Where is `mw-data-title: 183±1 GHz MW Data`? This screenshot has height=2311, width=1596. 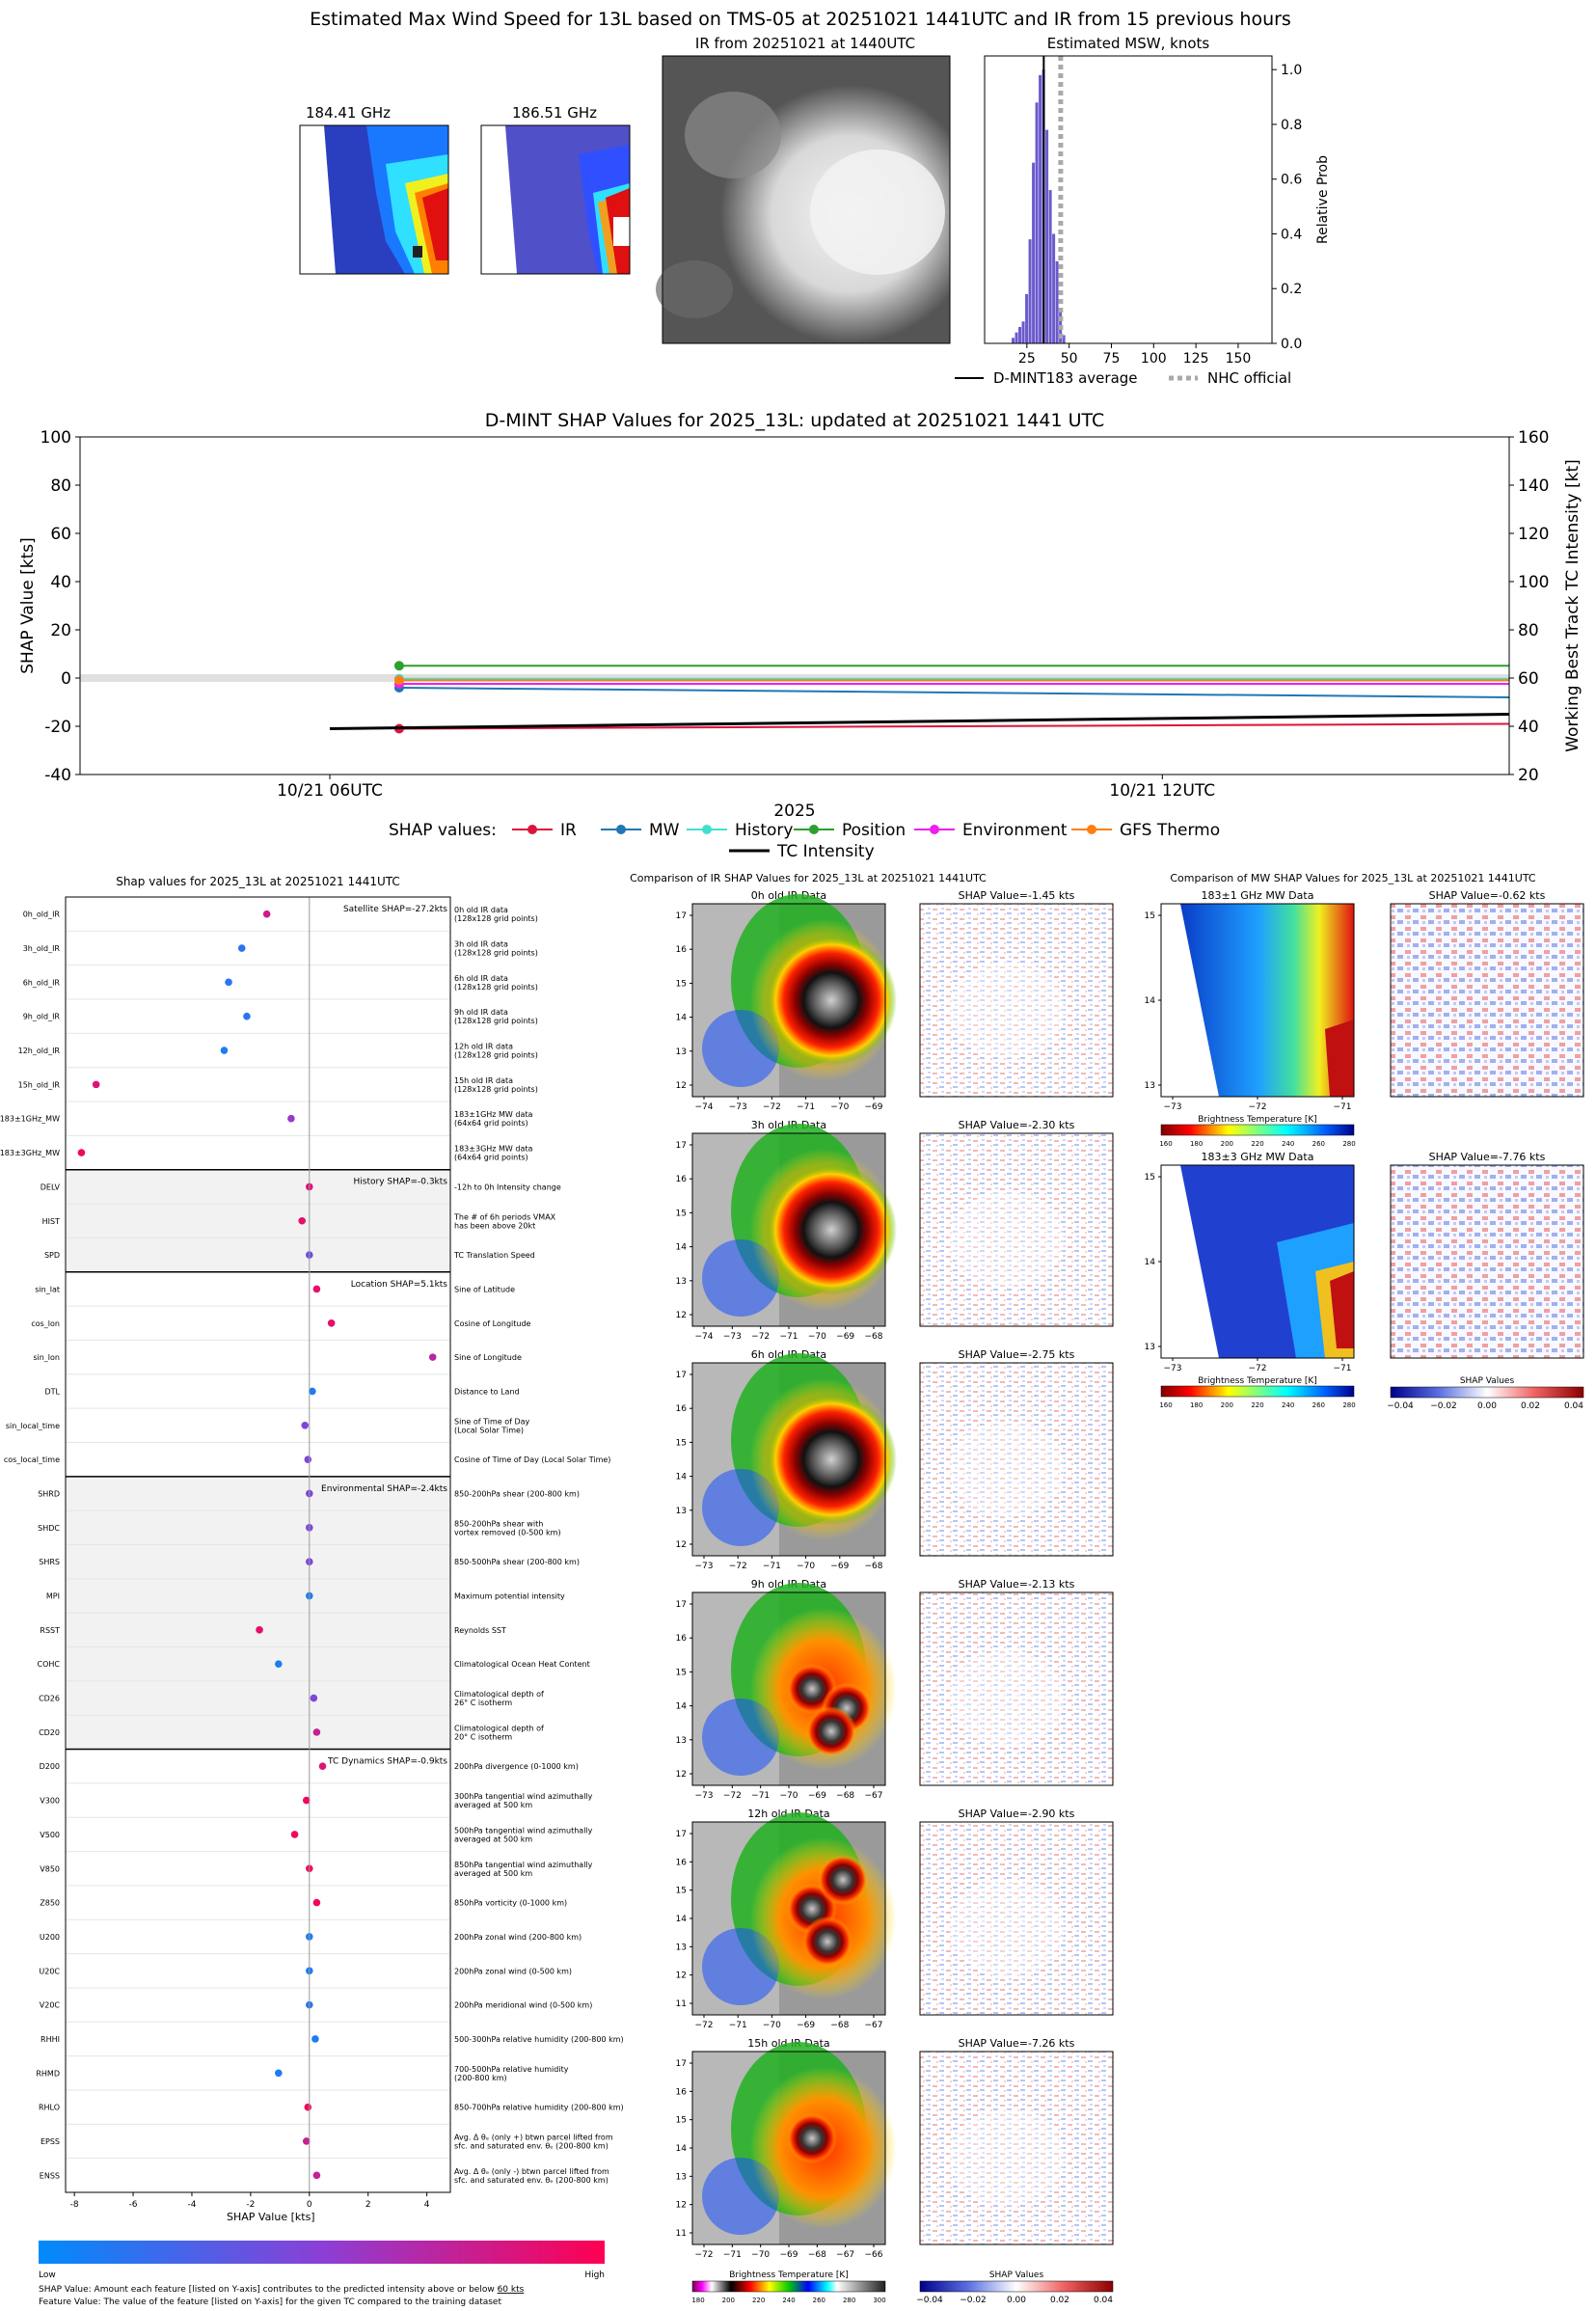
mw-data-title: 183±1 GHz MW Data is located at coordinates (1258, 895).